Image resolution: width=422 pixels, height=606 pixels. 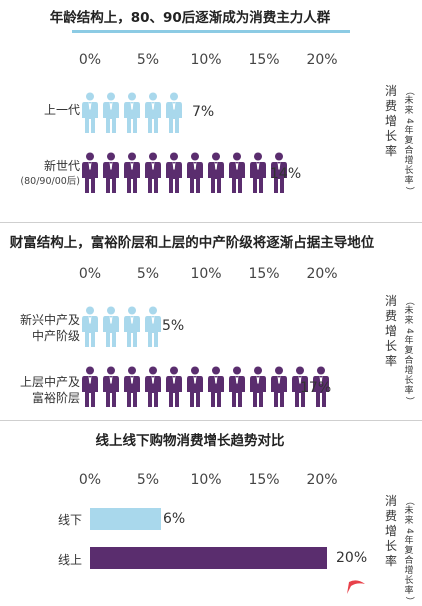 I want to click on category-line: 上层中产及, so click(x=49, y=382).